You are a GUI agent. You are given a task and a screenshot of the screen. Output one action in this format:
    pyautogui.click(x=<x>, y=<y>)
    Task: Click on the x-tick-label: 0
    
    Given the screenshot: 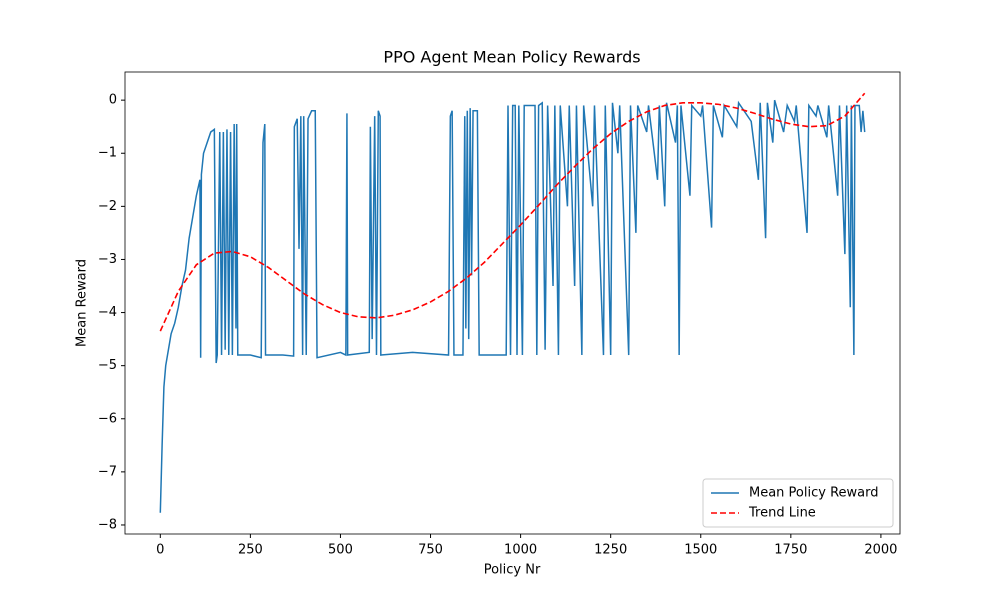 What is the action you would take?
    pyautogui.click(x=160, y=550)
    